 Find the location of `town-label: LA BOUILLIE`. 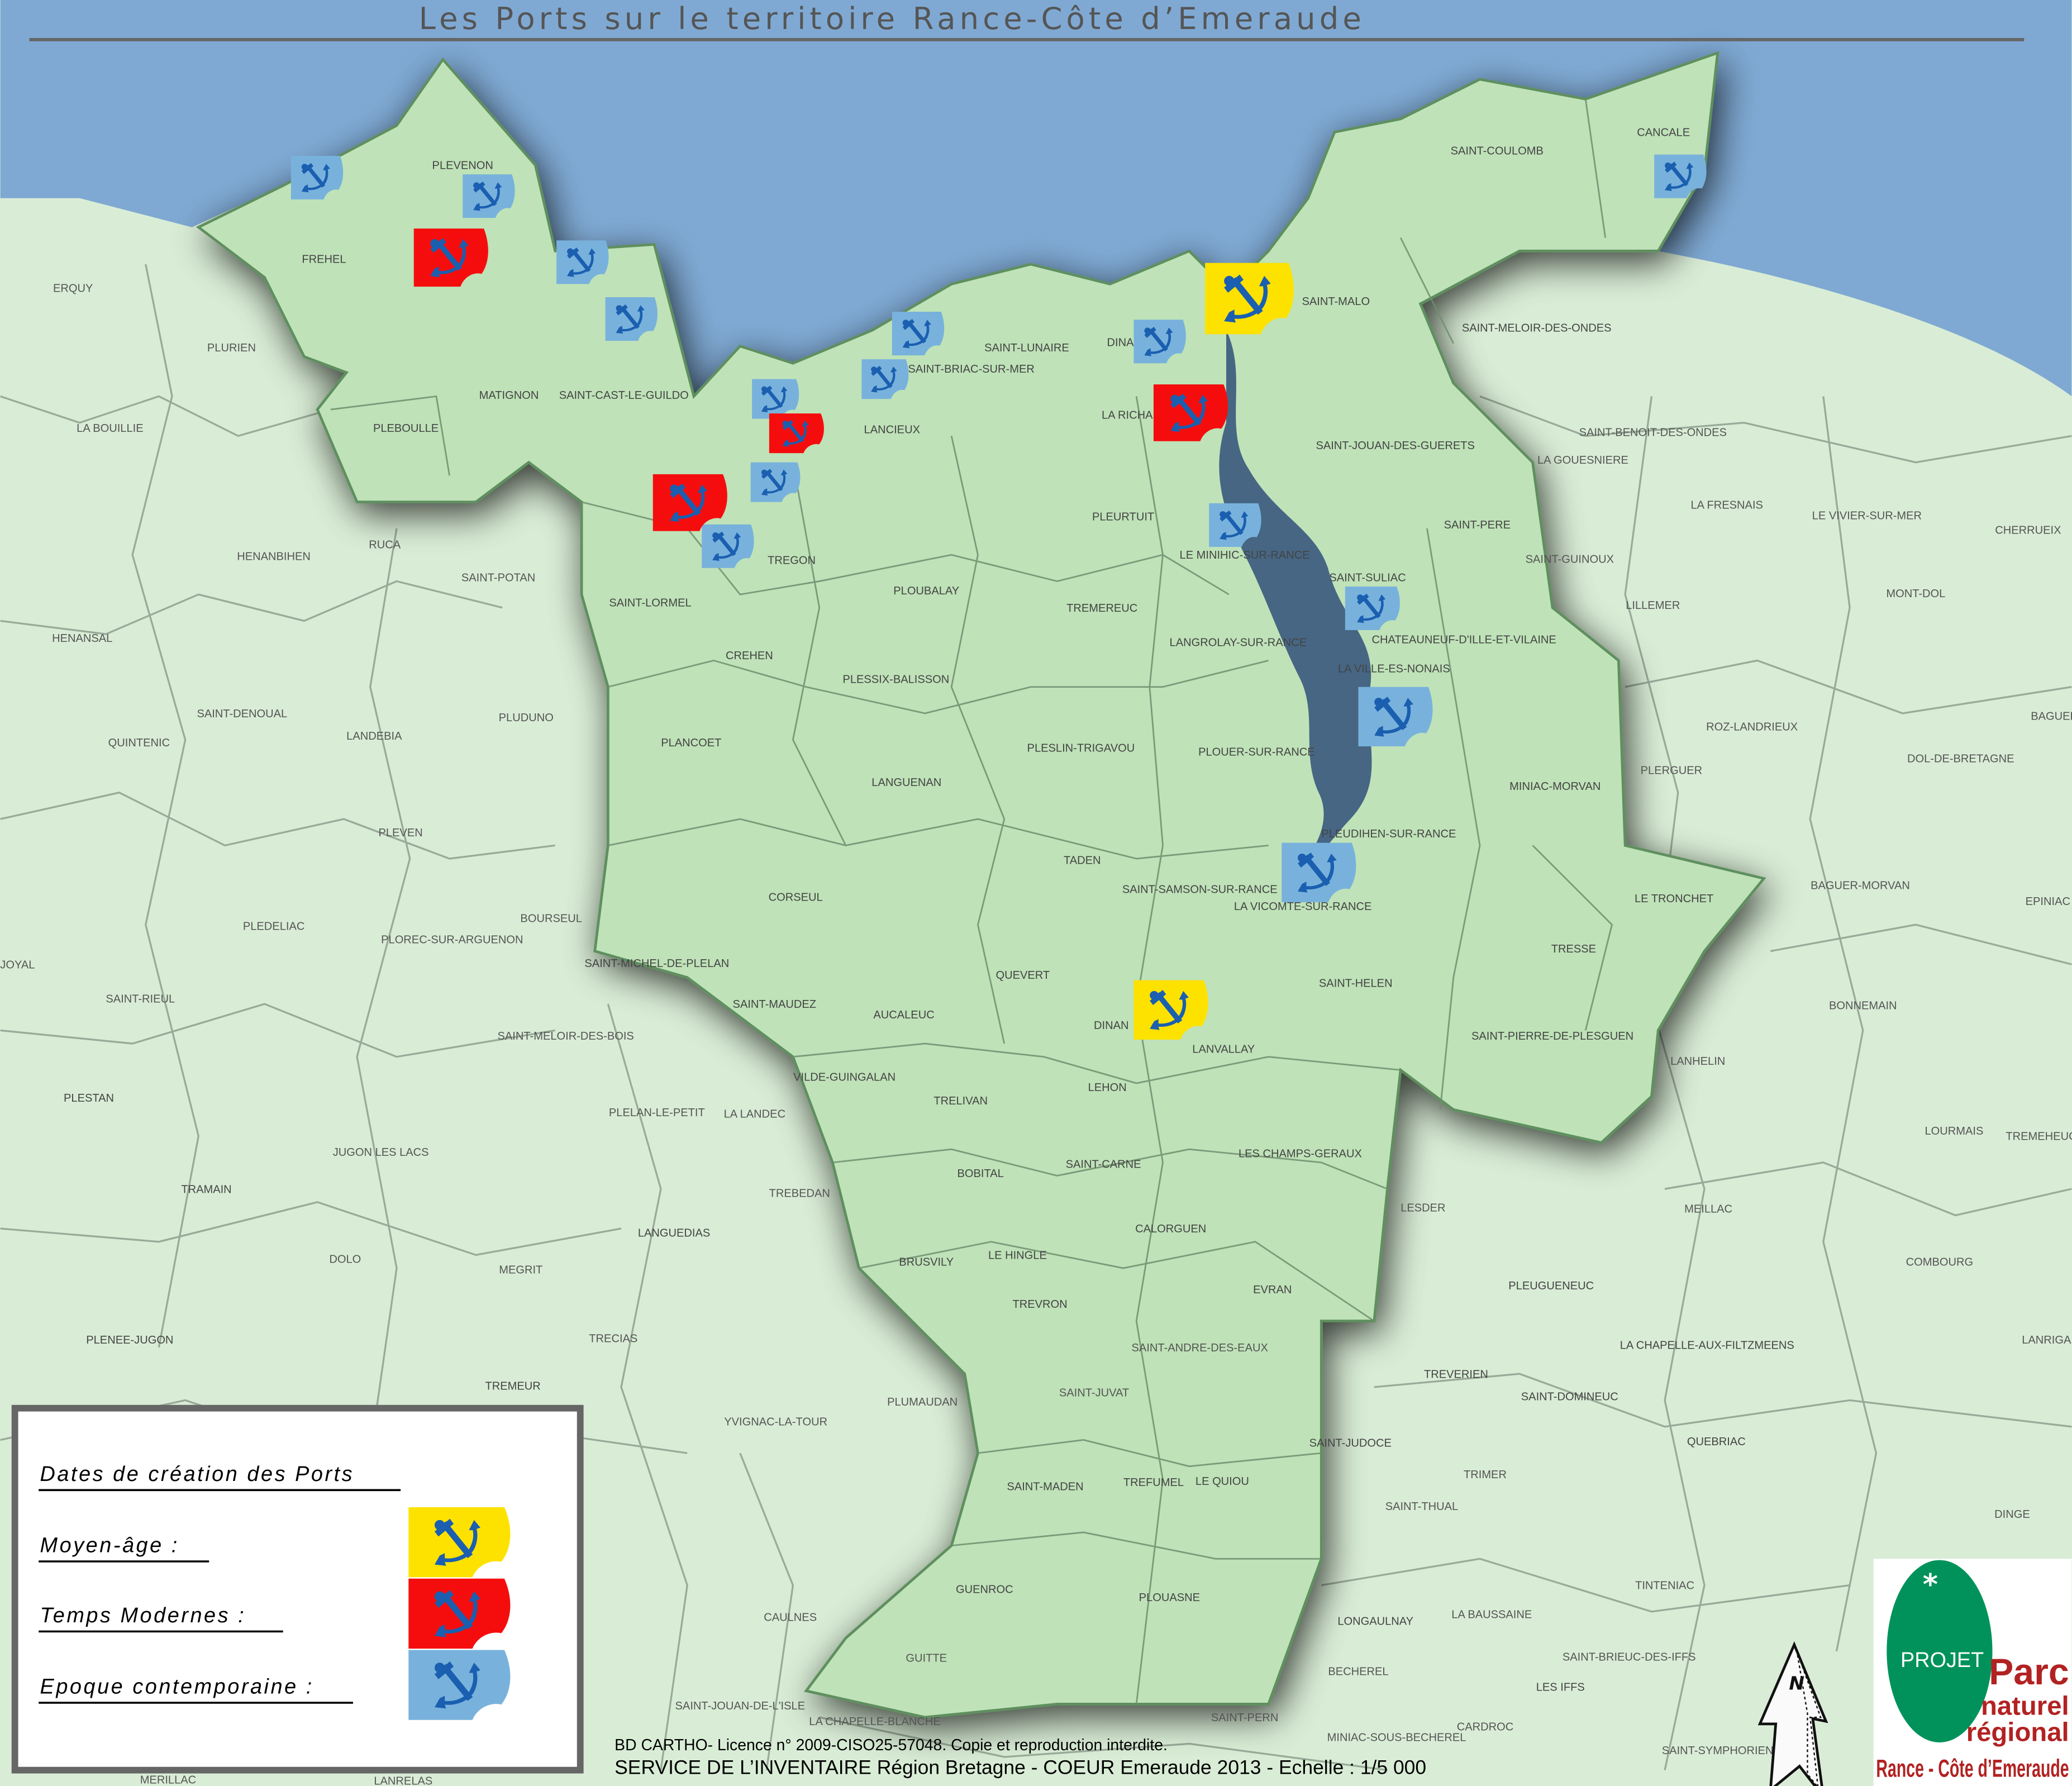

town-label: LA BOUILLIE is located at coordinates (110, 428).